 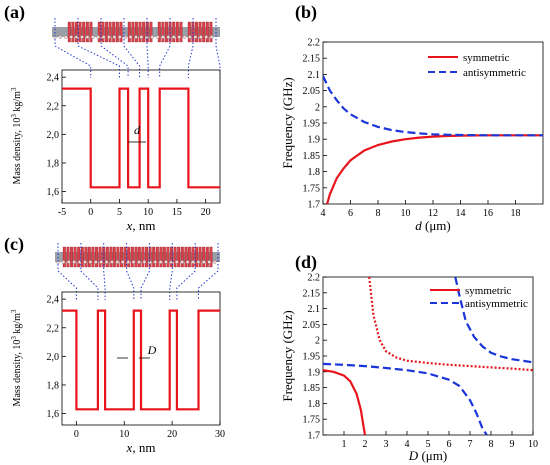 I want to click on legend-d: symmetric antisymmetric, so click(x=479, y=297).